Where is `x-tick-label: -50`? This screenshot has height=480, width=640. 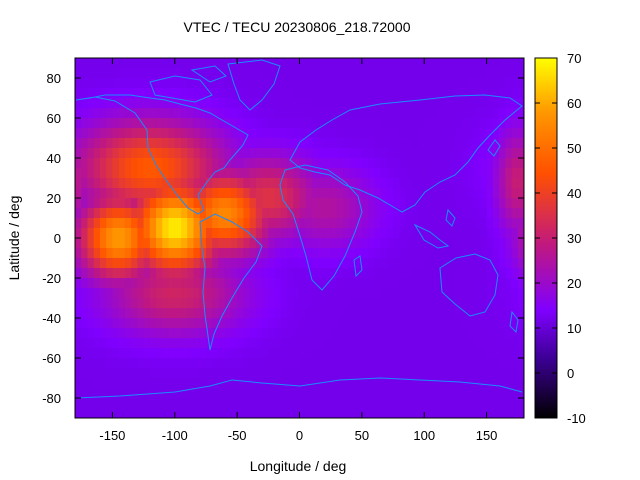
x-tick-label: -50 is located at coordinates (237, 435).